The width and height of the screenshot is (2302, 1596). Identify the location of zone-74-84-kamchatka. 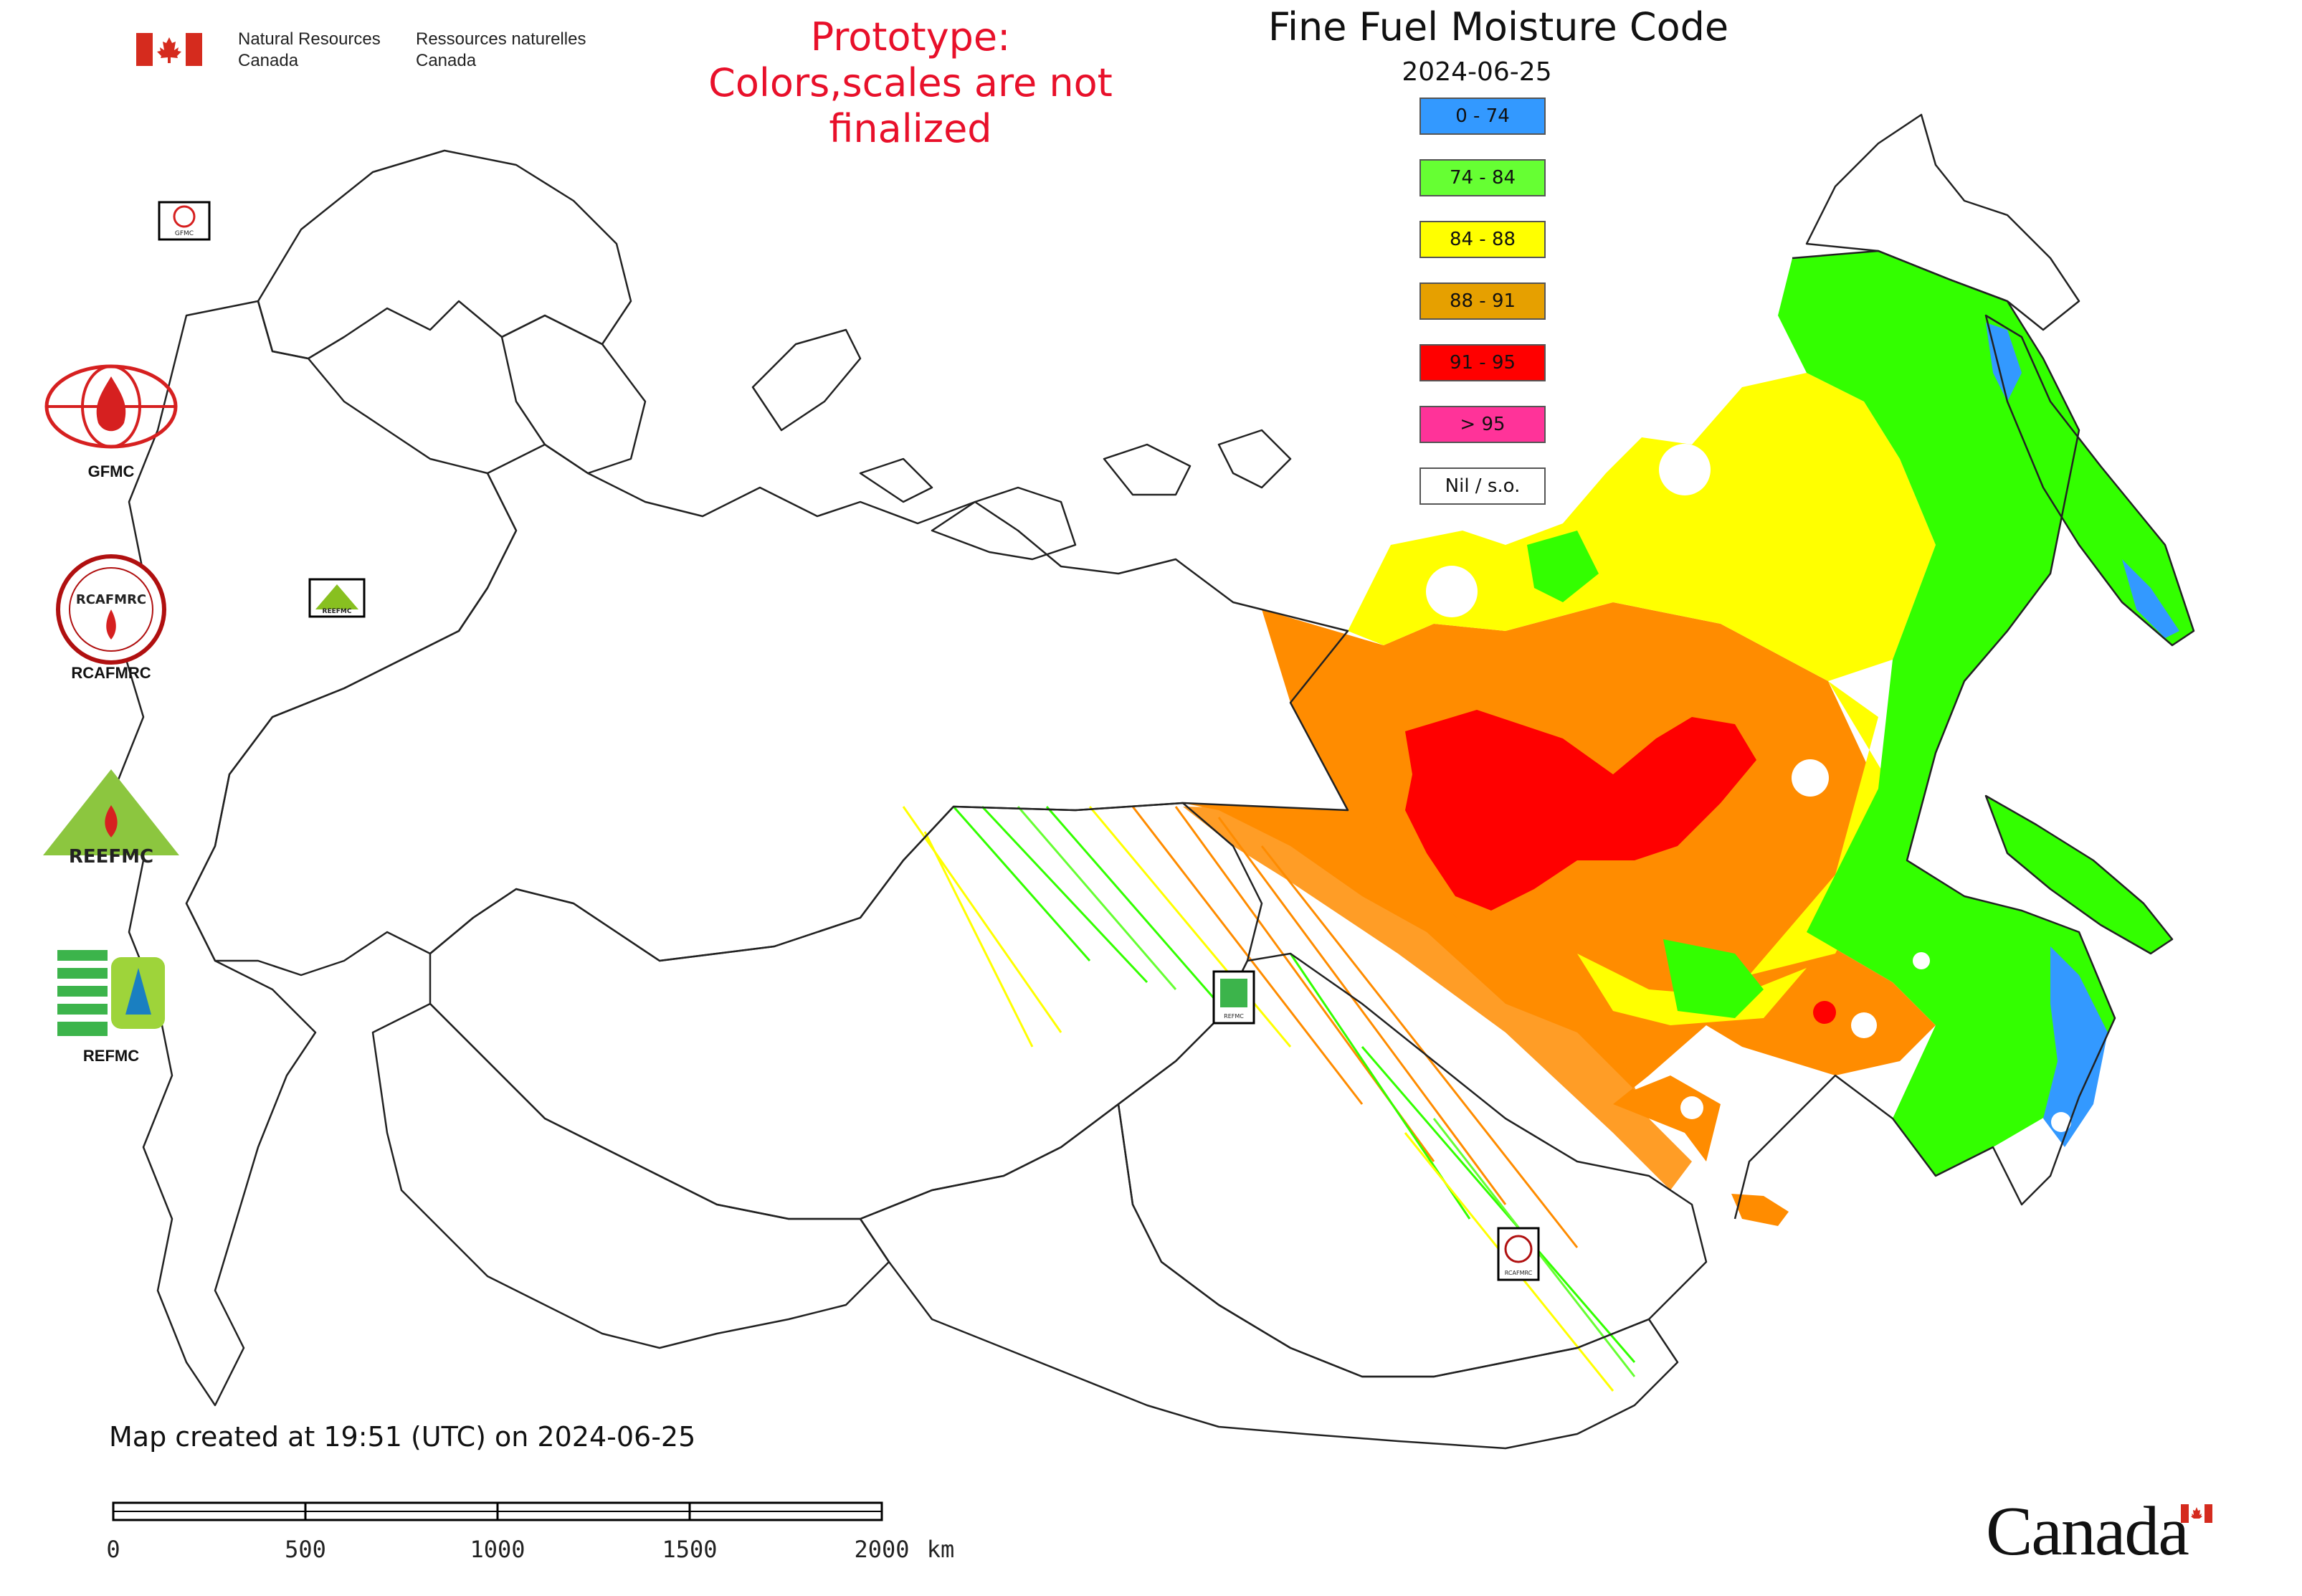
(2079, 875).